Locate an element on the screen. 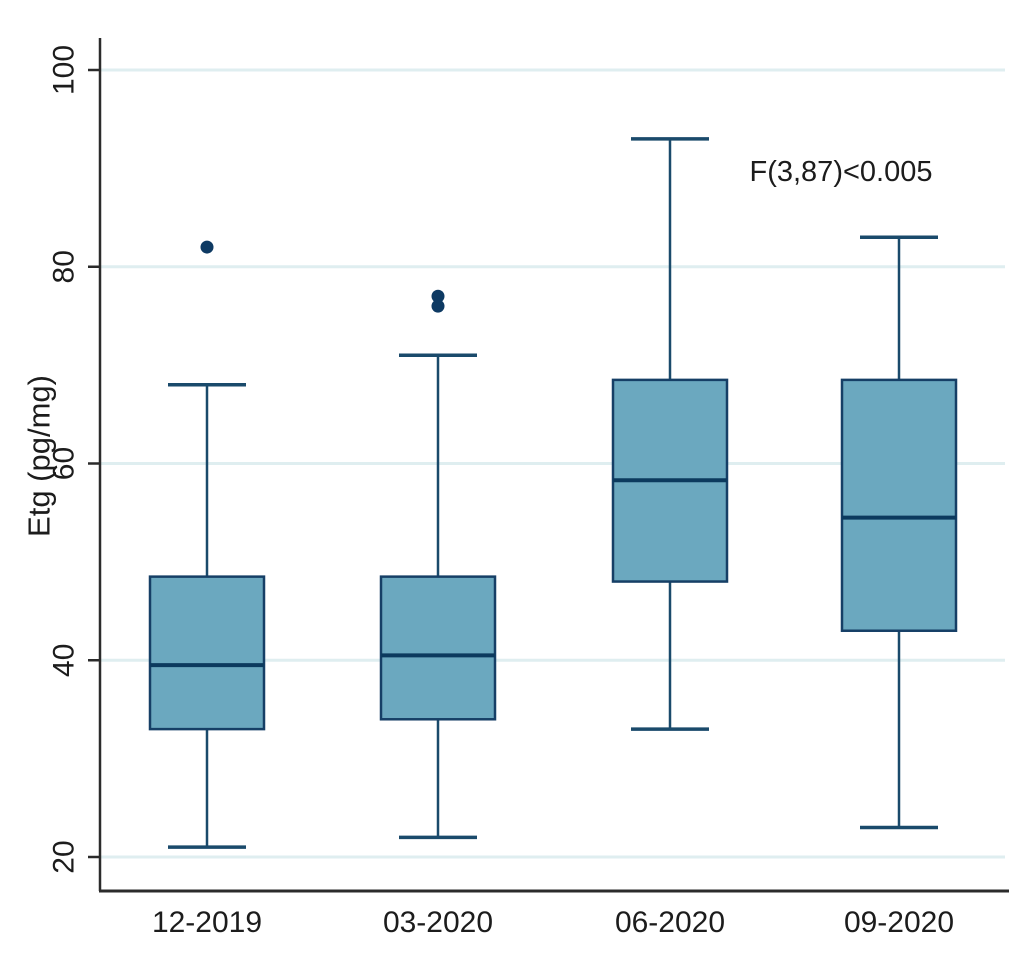 The height and width of the screenshot is (959, 1025). y-tick-label: 100 is located at coordinates (64, 70).